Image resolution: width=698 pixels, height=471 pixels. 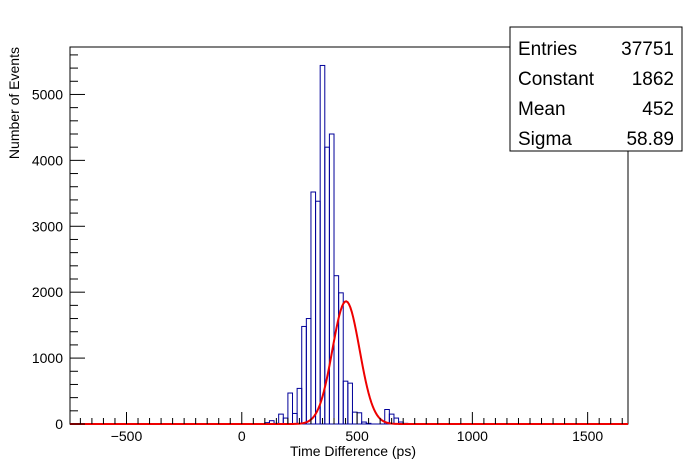 What do you see at coordinates (47, 160) in the screenshot?
I see `y-tick-label: 4000` at bounding box center [47, 160].